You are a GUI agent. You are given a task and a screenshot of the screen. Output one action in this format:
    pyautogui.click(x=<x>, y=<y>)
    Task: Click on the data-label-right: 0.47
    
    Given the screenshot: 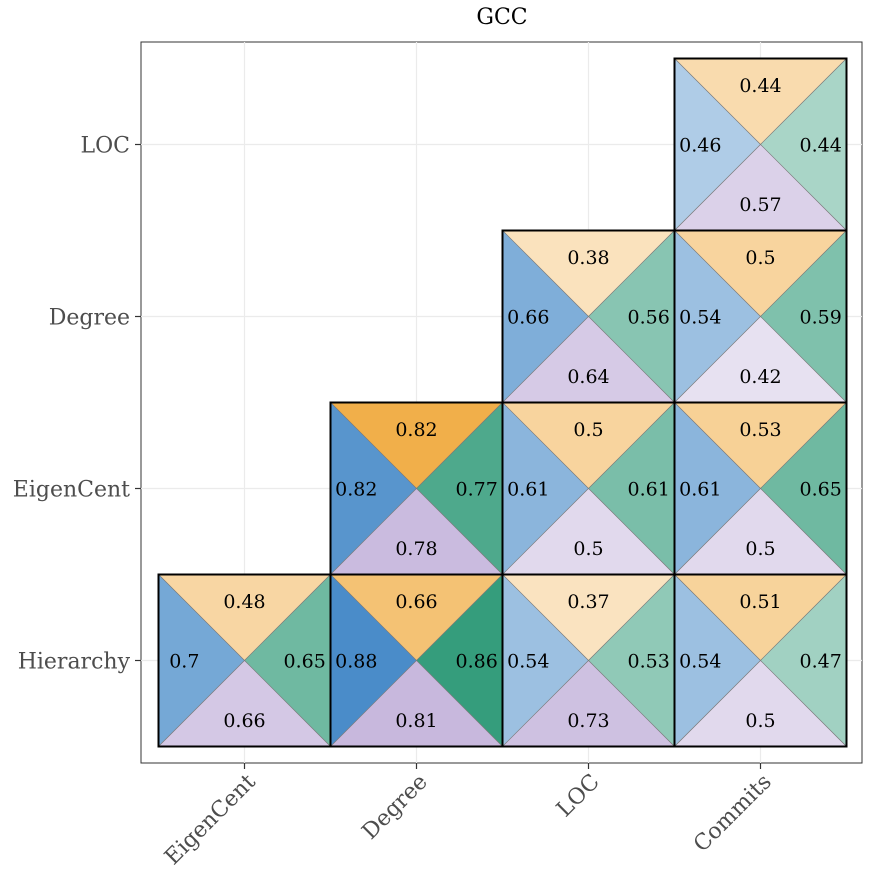 What is the action you would take?
    pyautogui.click(x=821, y=662)
    